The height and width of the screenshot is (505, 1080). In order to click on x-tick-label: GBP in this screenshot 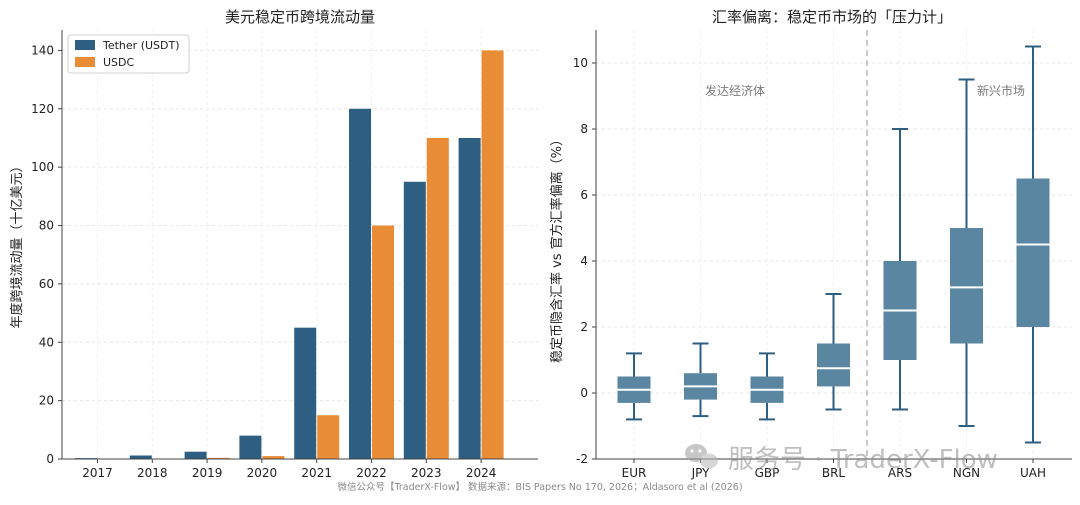, I will do `click(767, 473)`.